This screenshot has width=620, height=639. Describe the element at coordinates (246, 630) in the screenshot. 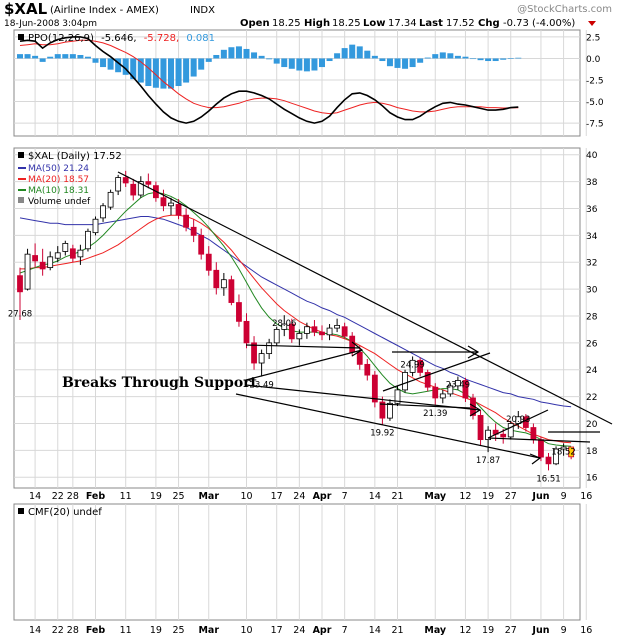

I see `date-tick-label: 10` at that location.